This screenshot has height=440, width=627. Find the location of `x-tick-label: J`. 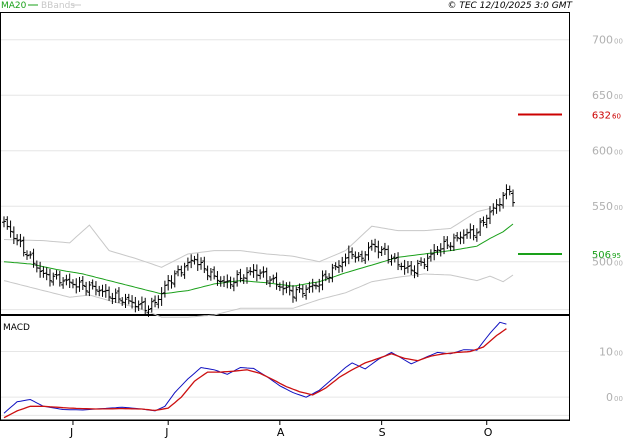

x-tick-label: J is located at coordinates (71, 432).